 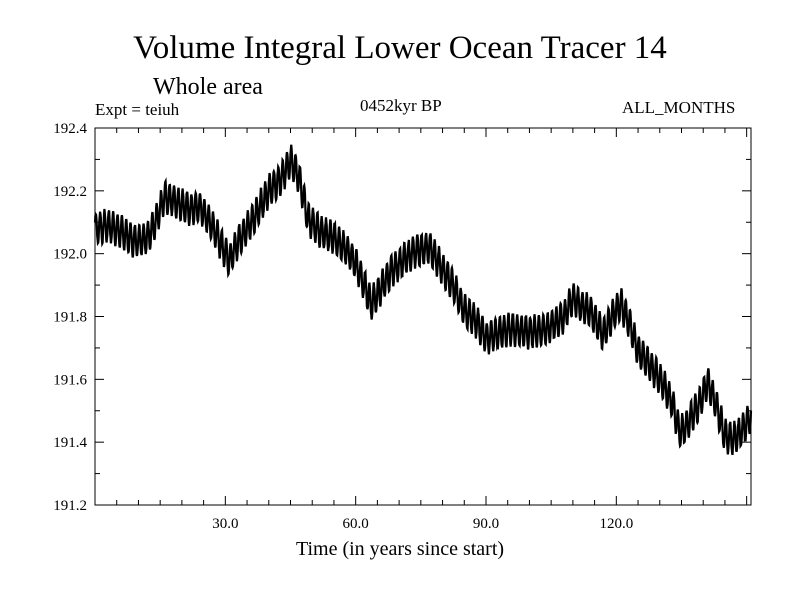 I want to click on x-axis-label: Time (in years since start), so click(x=400, y=549).